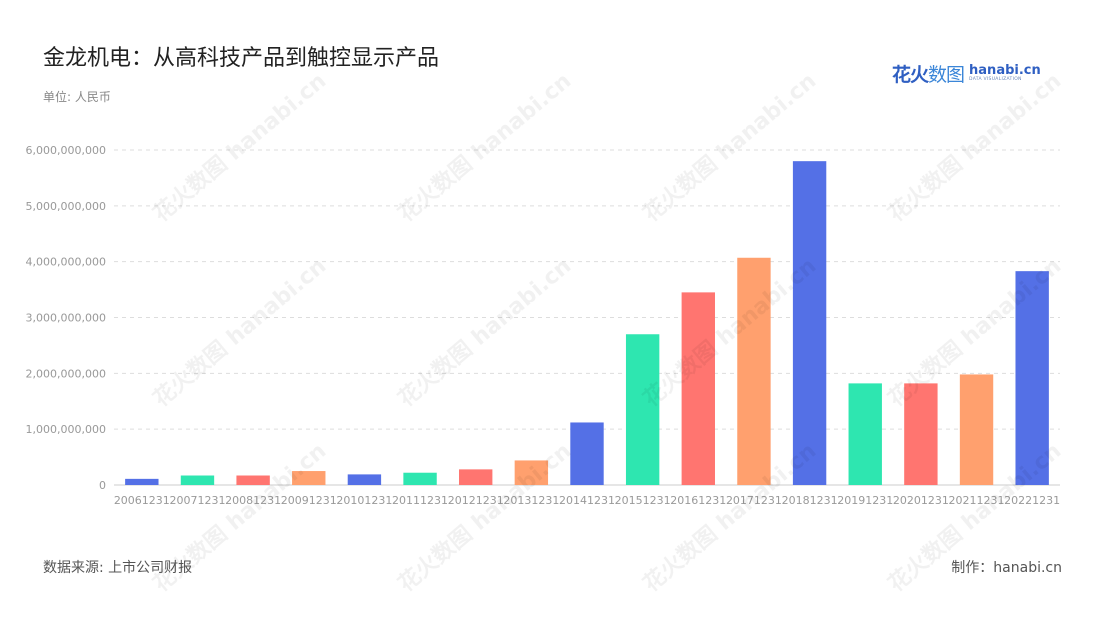  What do you see at coordinates (197, 500) in the screenshot?
I see `x-tick-label: 20071231` at bounding box center [197, 500].